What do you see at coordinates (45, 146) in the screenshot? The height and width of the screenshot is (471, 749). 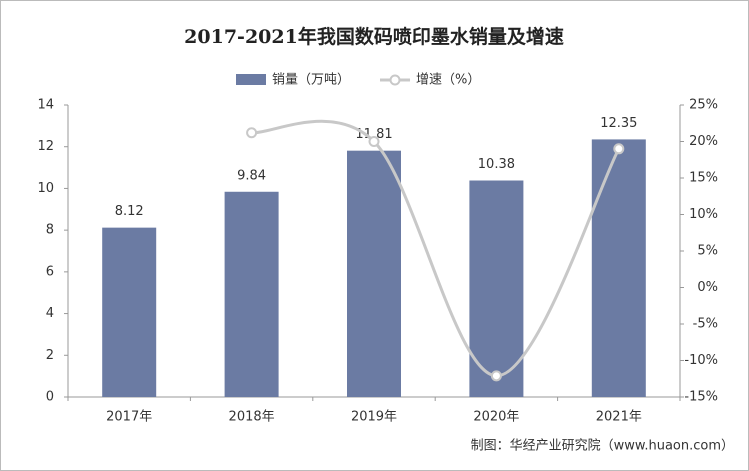 I see `y-tick-label: 12` at bounding box center [45, 146].